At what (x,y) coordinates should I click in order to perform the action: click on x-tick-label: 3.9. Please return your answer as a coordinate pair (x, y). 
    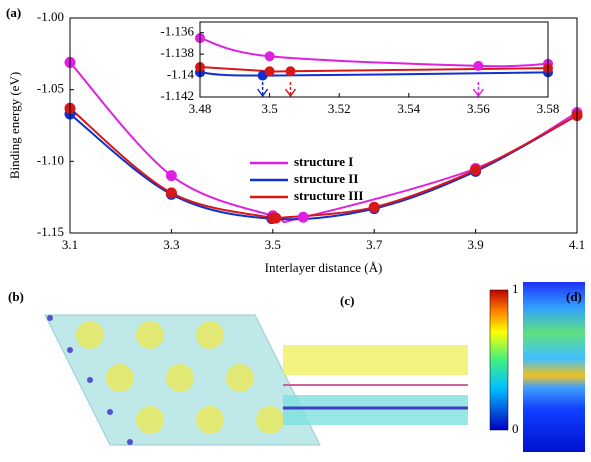
    Looking at the image, I should click on (475, 244).